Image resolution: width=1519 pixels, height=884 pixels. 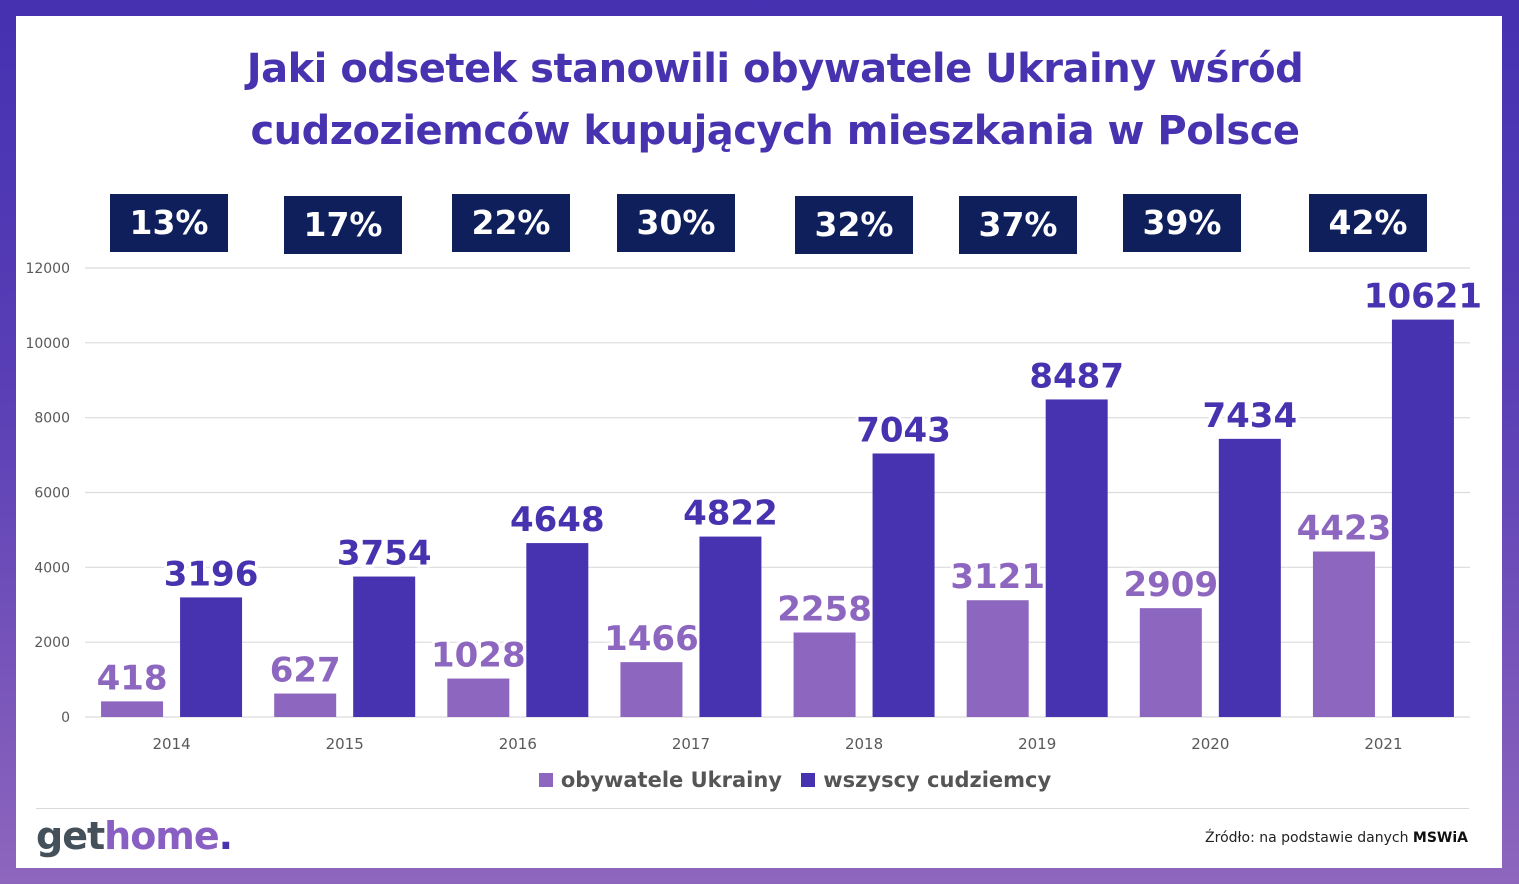 I want to click on data-label-ukraine: 418, so click(x=132, y=678).